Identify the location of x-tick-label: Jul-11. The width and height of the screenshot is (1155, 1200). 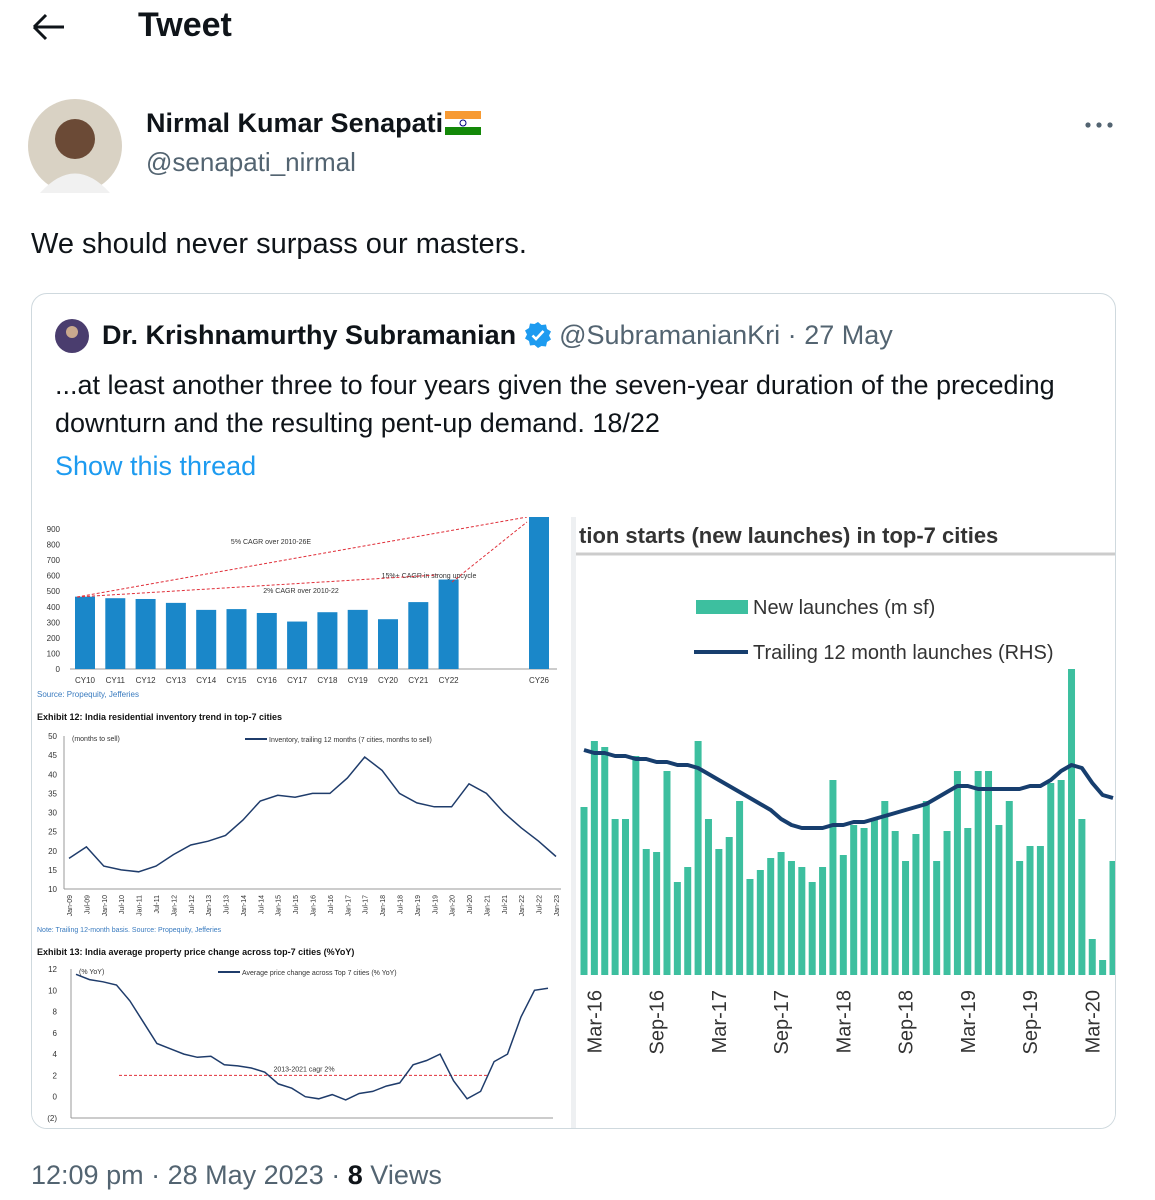
(157, 904).